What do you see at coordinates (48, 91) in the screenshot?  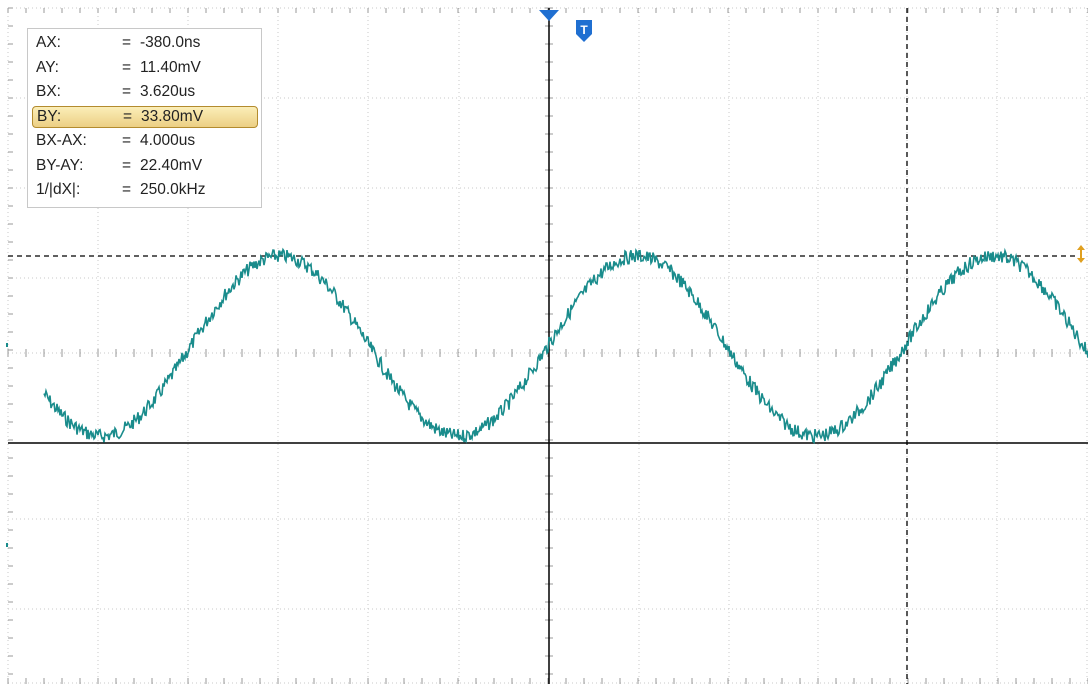 I see `readout-lbl: BX:` at bounding box center [48, 91].